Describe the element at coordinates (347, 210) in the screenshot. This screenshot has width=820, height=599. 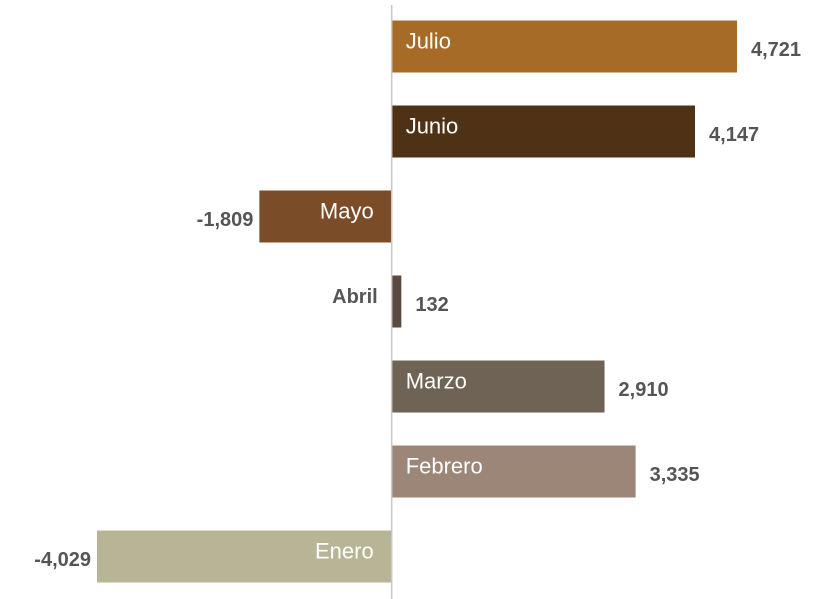
I see `category-label: Mayo` at that location.